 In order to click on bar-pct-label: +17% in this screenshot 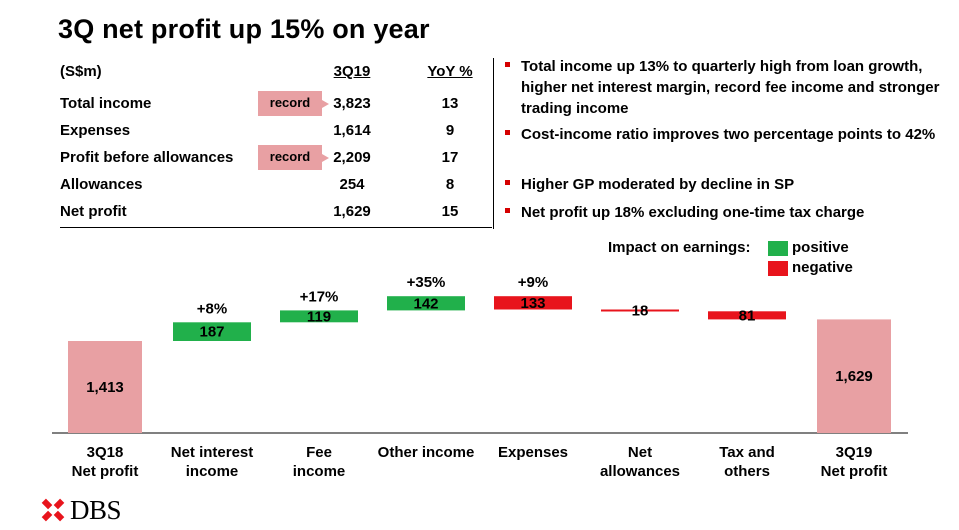, I will do `click(319, 296)`.